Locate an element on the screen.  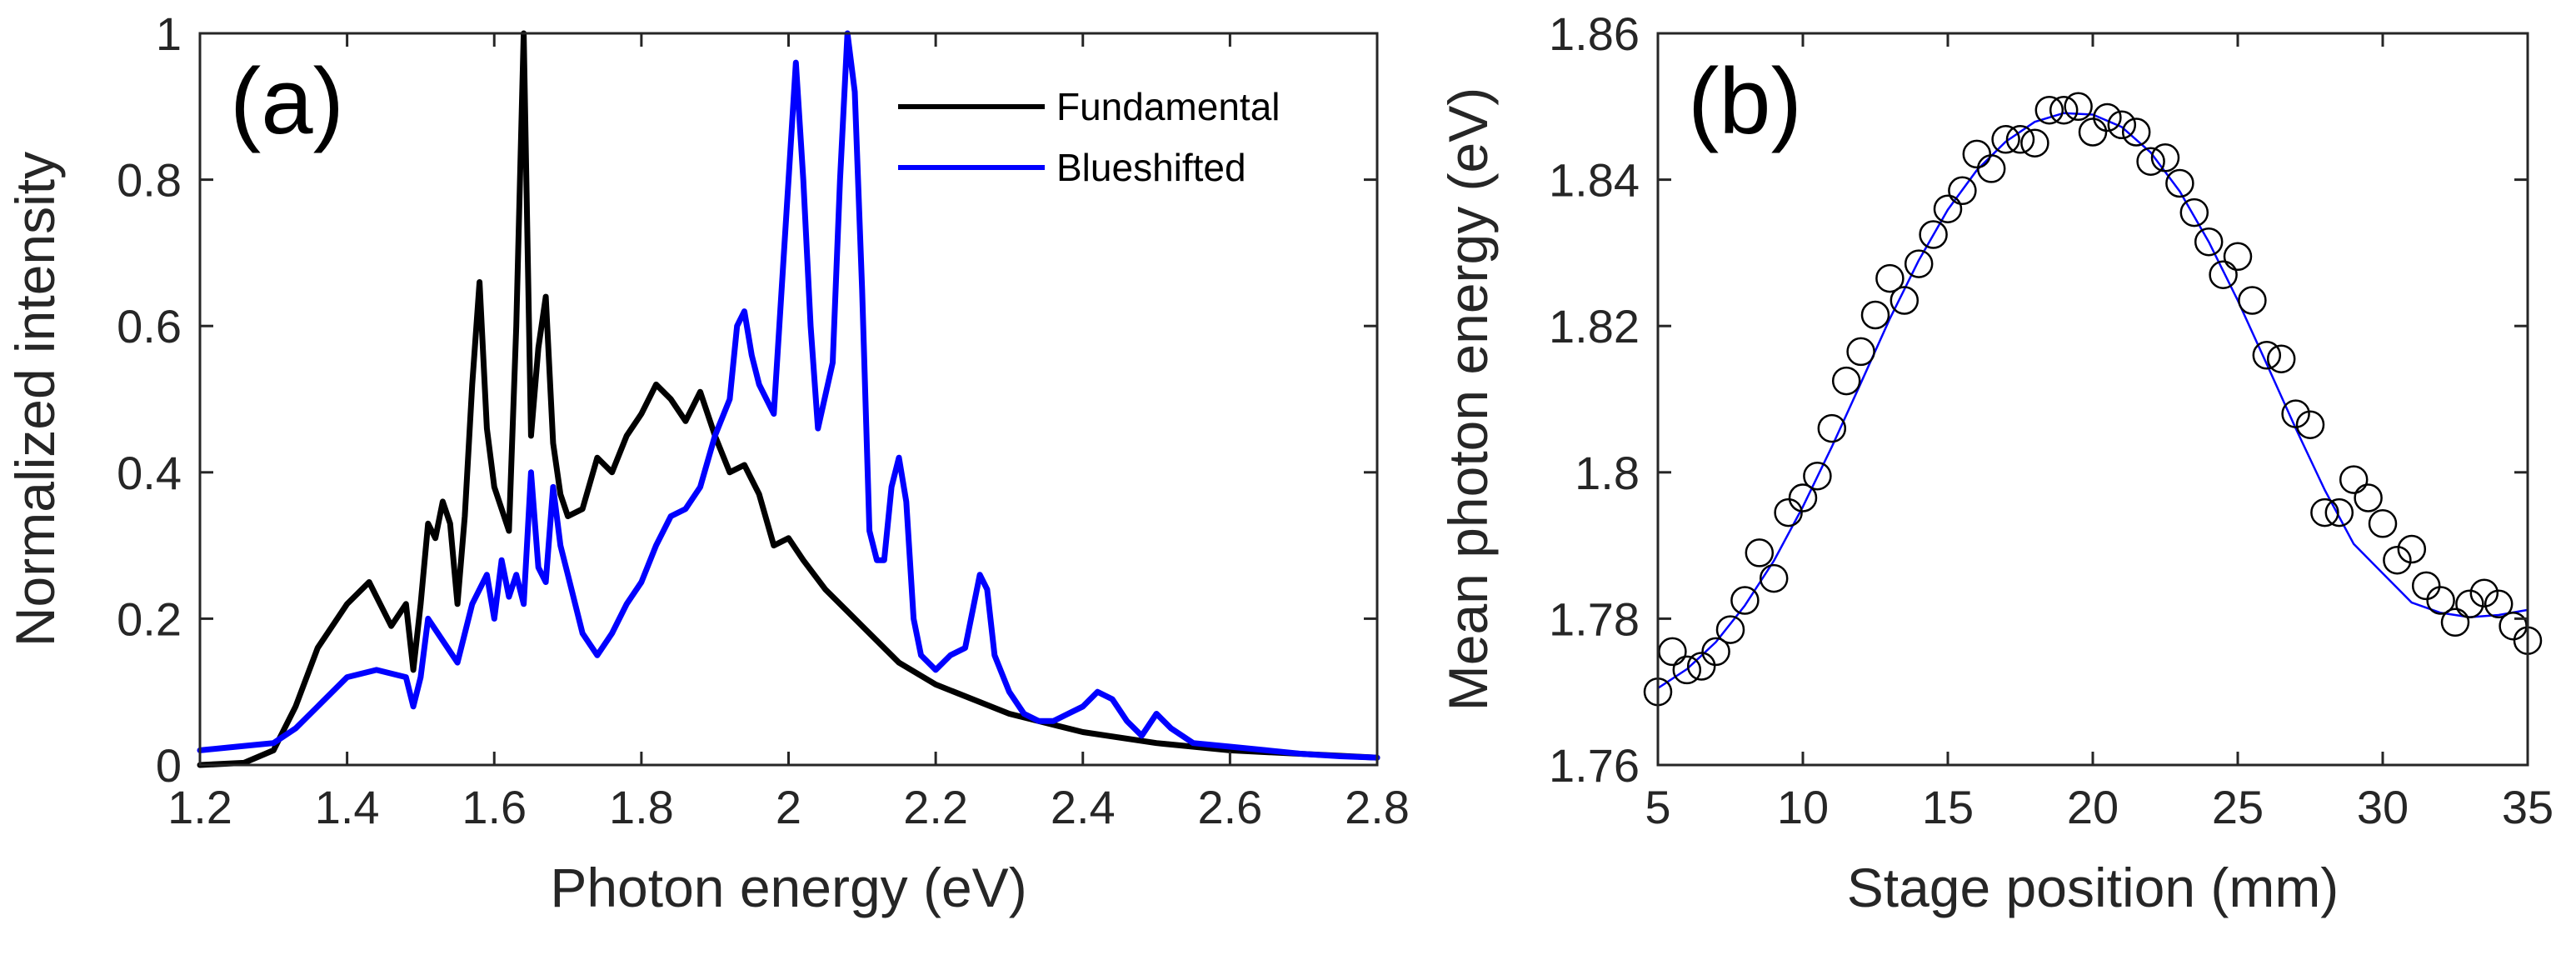
x-tick-label: 2.2 is located at coordinates (935, 807).